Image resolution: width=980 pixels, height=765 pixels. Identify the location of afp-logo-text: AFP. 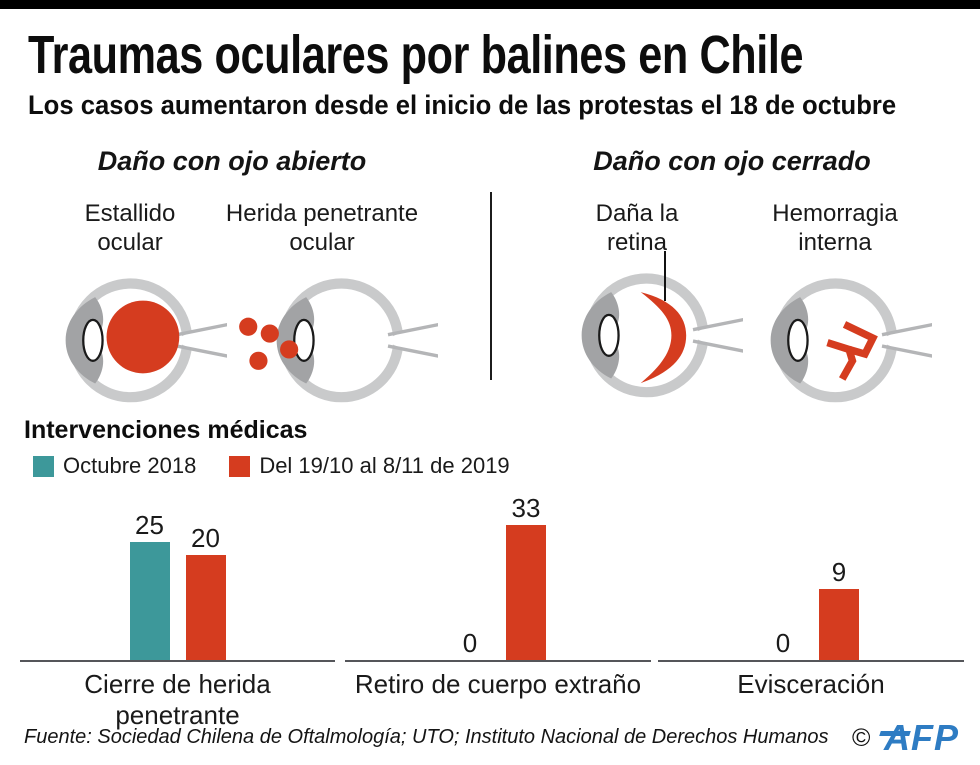
(921, 737).